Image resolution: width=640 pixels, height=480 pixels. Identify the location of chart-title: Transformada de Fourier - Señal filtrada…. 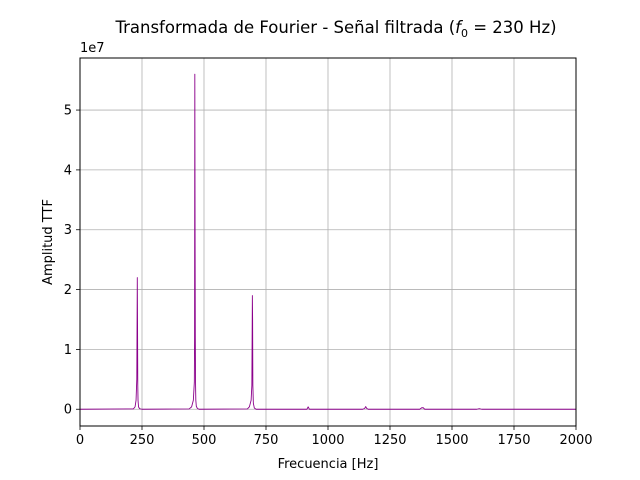
(335, 29).